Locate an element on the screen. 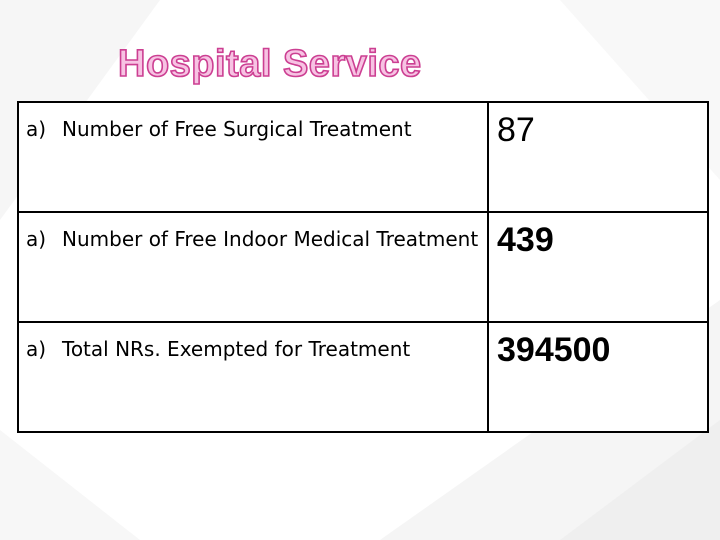 The image size is (720, 540). row-value: 394500 is located at coordinates (554, 350).